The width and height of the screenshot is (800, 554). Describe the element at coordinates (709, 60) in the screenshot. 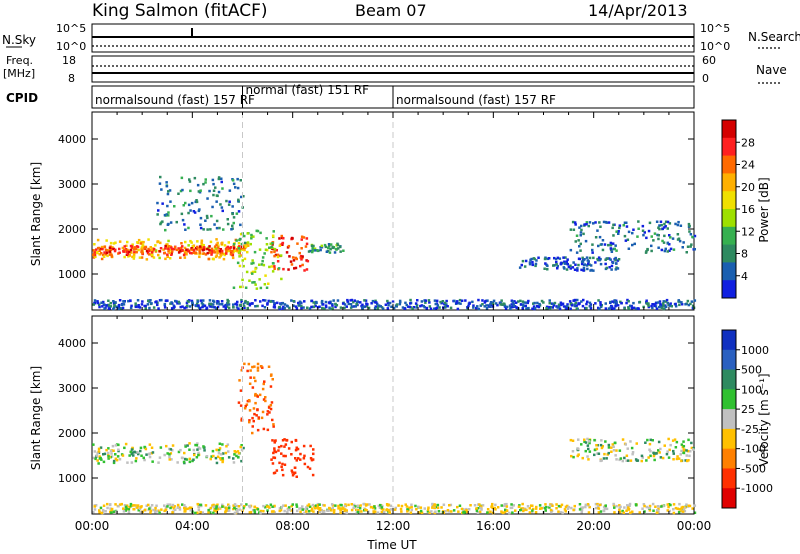

I see `nave-tick-top: 60` at that location.